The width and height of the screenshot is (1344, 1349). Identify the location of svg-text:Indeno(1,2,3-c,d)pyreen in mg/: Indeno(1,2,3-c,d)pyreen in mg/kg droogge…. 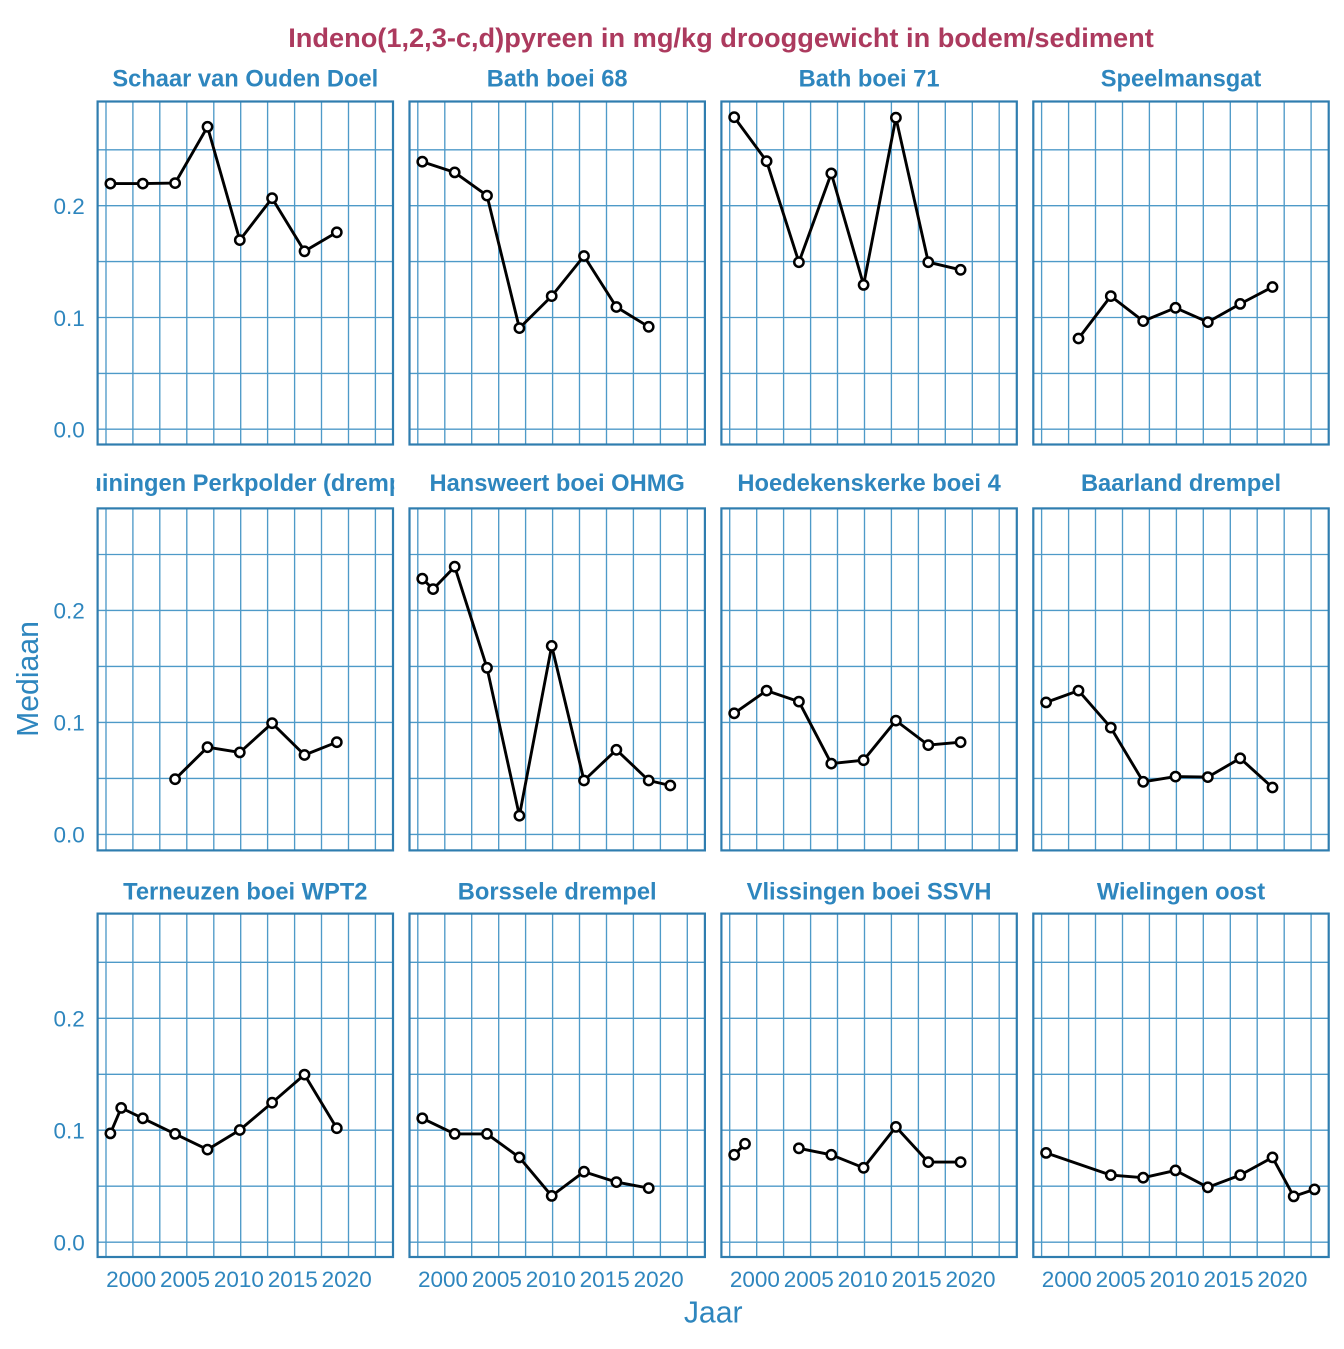
(721, 37).